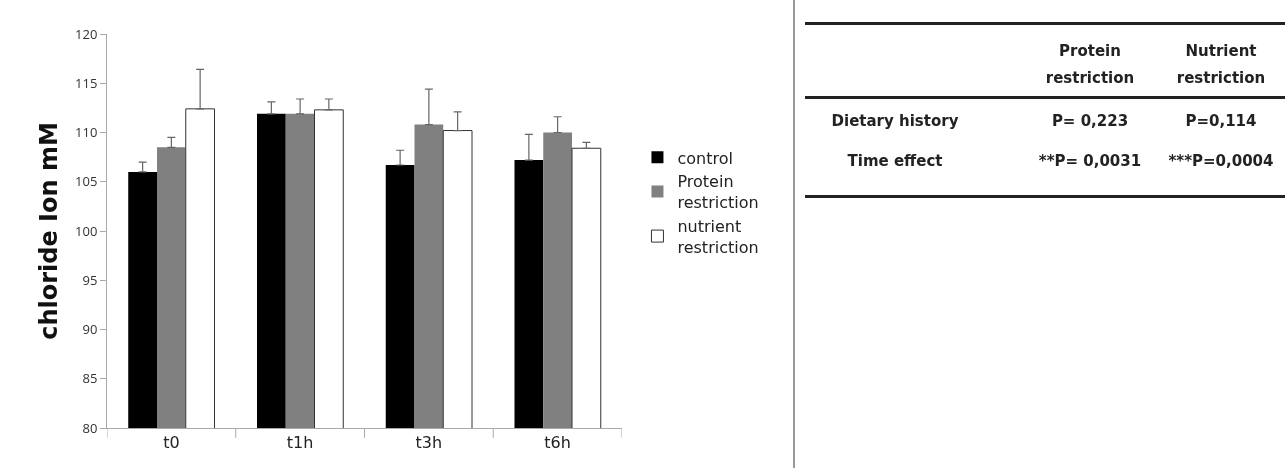  Describe the element at coordinates (895, 121) in the screenshot. I see `text: Dietary history` at that location.